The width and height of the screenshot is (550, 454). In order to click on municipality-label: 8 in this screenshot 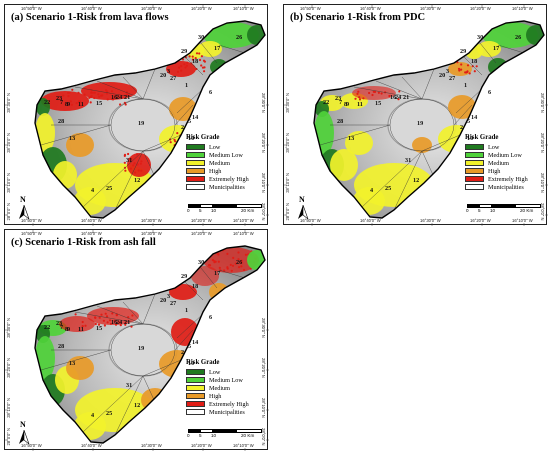, I will do `click(346, 104)`.